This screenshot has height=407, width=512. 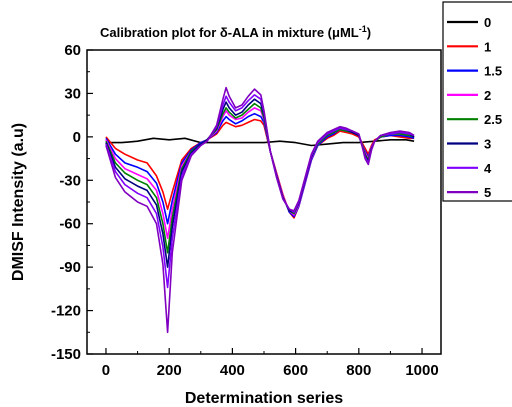 What do you see at coordinates (264, 398) in the screenshot?
I see `x-axis-title: Determination series` at bounding box center [264, 398].